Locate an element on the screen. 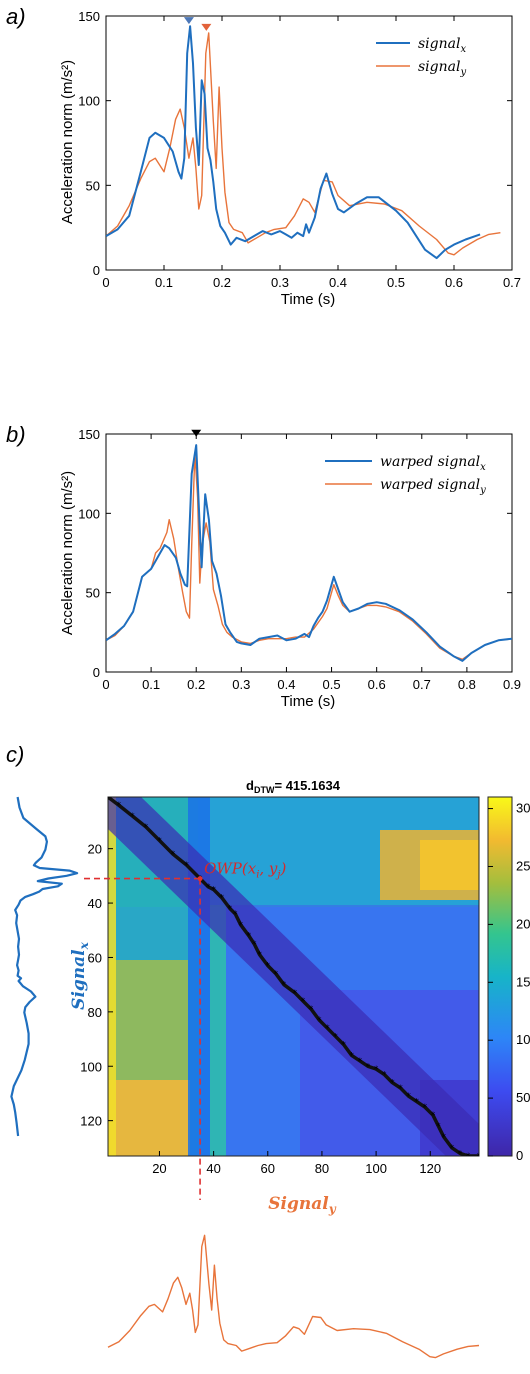 The height and width of the screenshot is (1374, 530). series-line-warped-signal-x is located at coordinates (309, 553).